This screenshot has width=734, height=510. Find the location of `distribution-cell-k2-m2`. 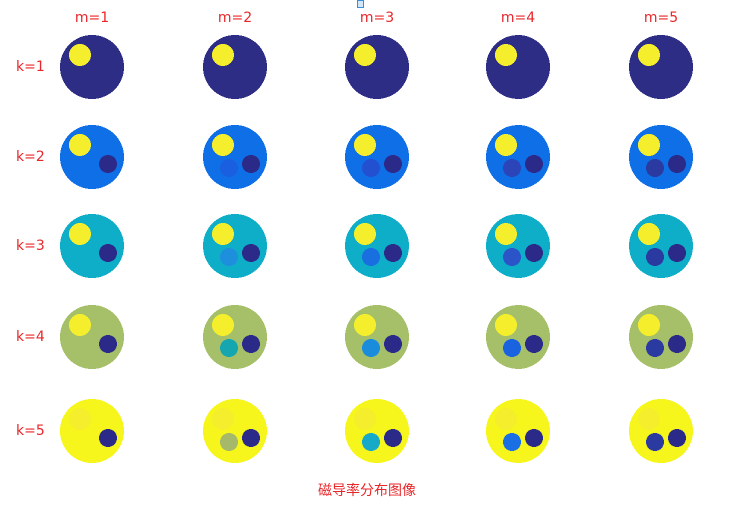

distribution-cell-k2-m2 is located at coordinates (235, 157).